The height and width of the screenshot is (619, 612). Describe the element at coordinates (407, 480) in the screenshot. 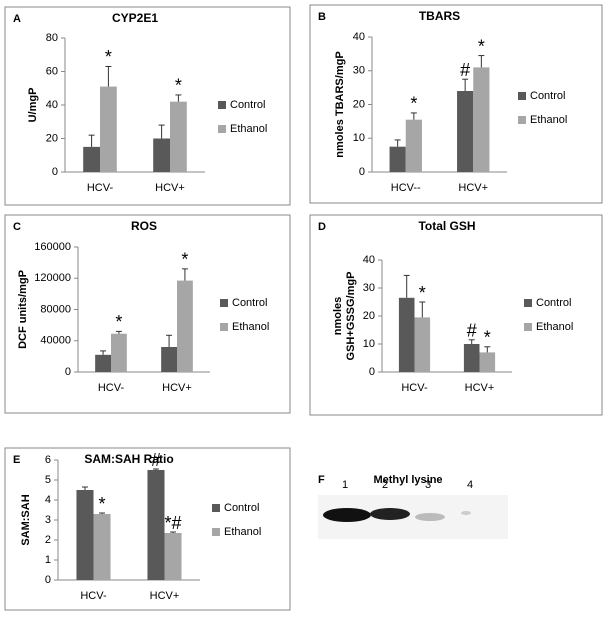

I see `blot-title: Methyl lysine` at that location.